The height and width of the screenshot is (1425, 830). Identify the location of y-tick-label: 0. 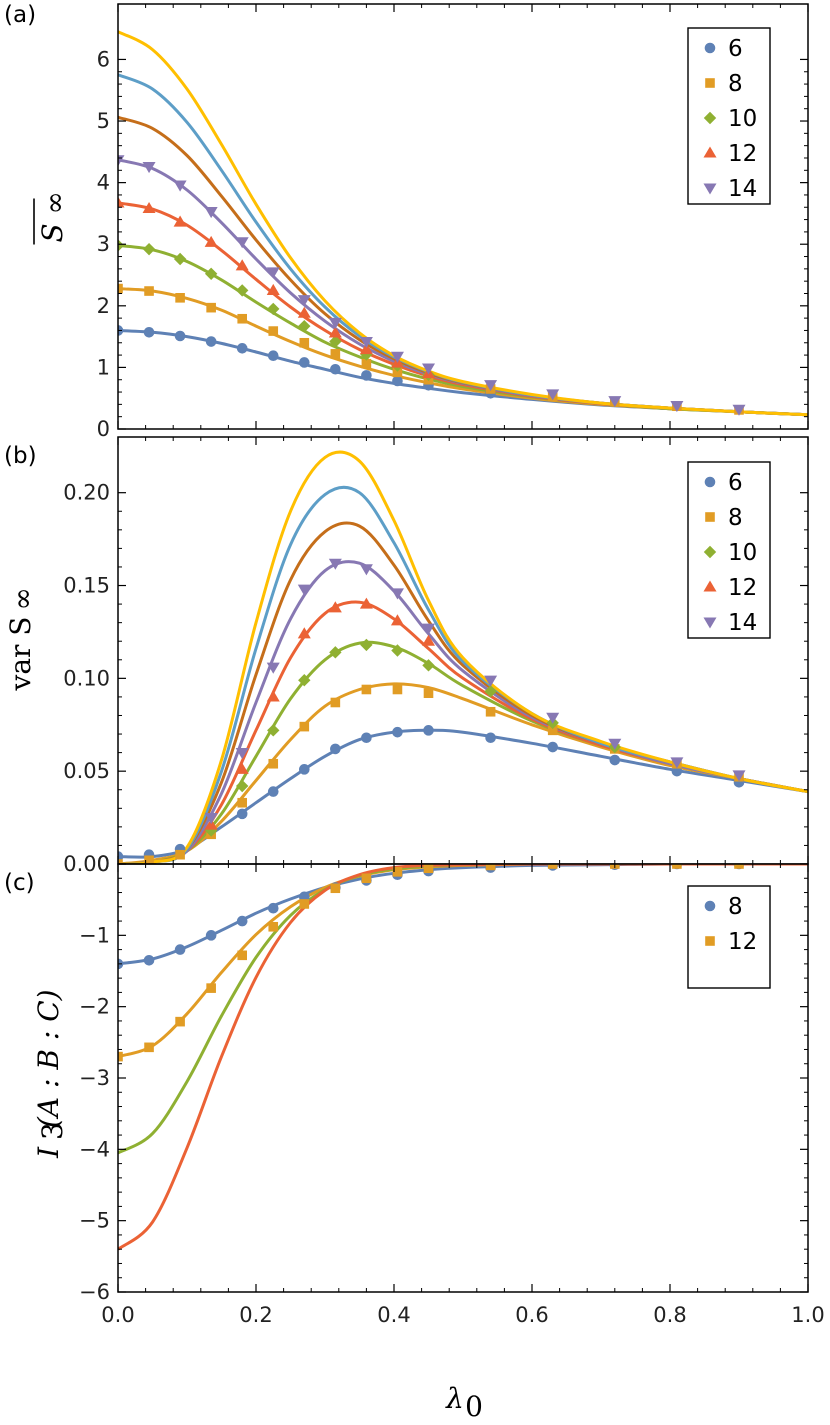
(103, 864).